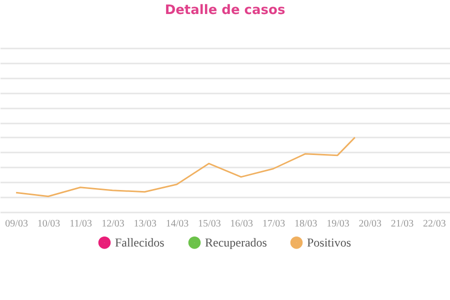  What do you see at coordinates (81, 224) in the screenshot?
I see `x-tick-label: 11/03` at bounding box center [81, 224].